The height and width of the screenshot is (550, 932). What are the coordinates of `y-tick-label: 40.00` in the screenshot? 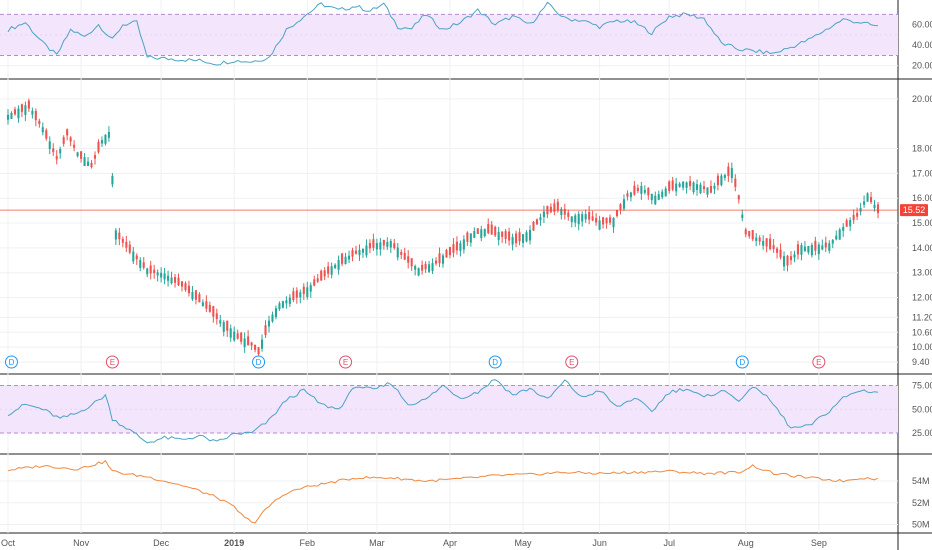 It's located at (922, 45).